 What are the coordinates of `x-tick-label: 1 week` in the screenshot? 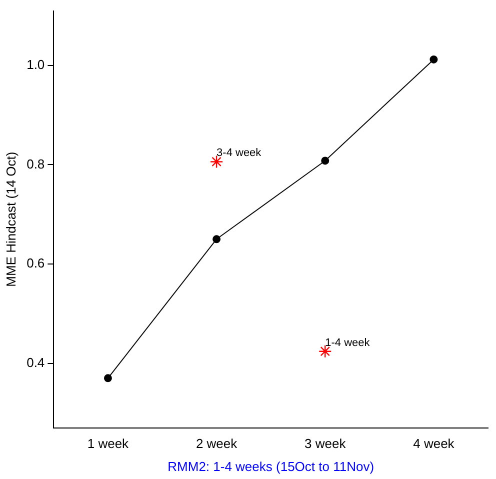 It's located at (108, 444).